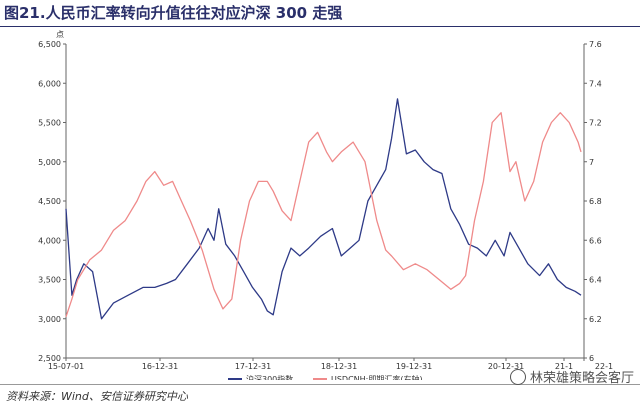 This screenshot has height=406, width=640. Describe the element at coordinates (414, 366) in the screenshot. I see `x-tick-label: 19-12-31` at that location.